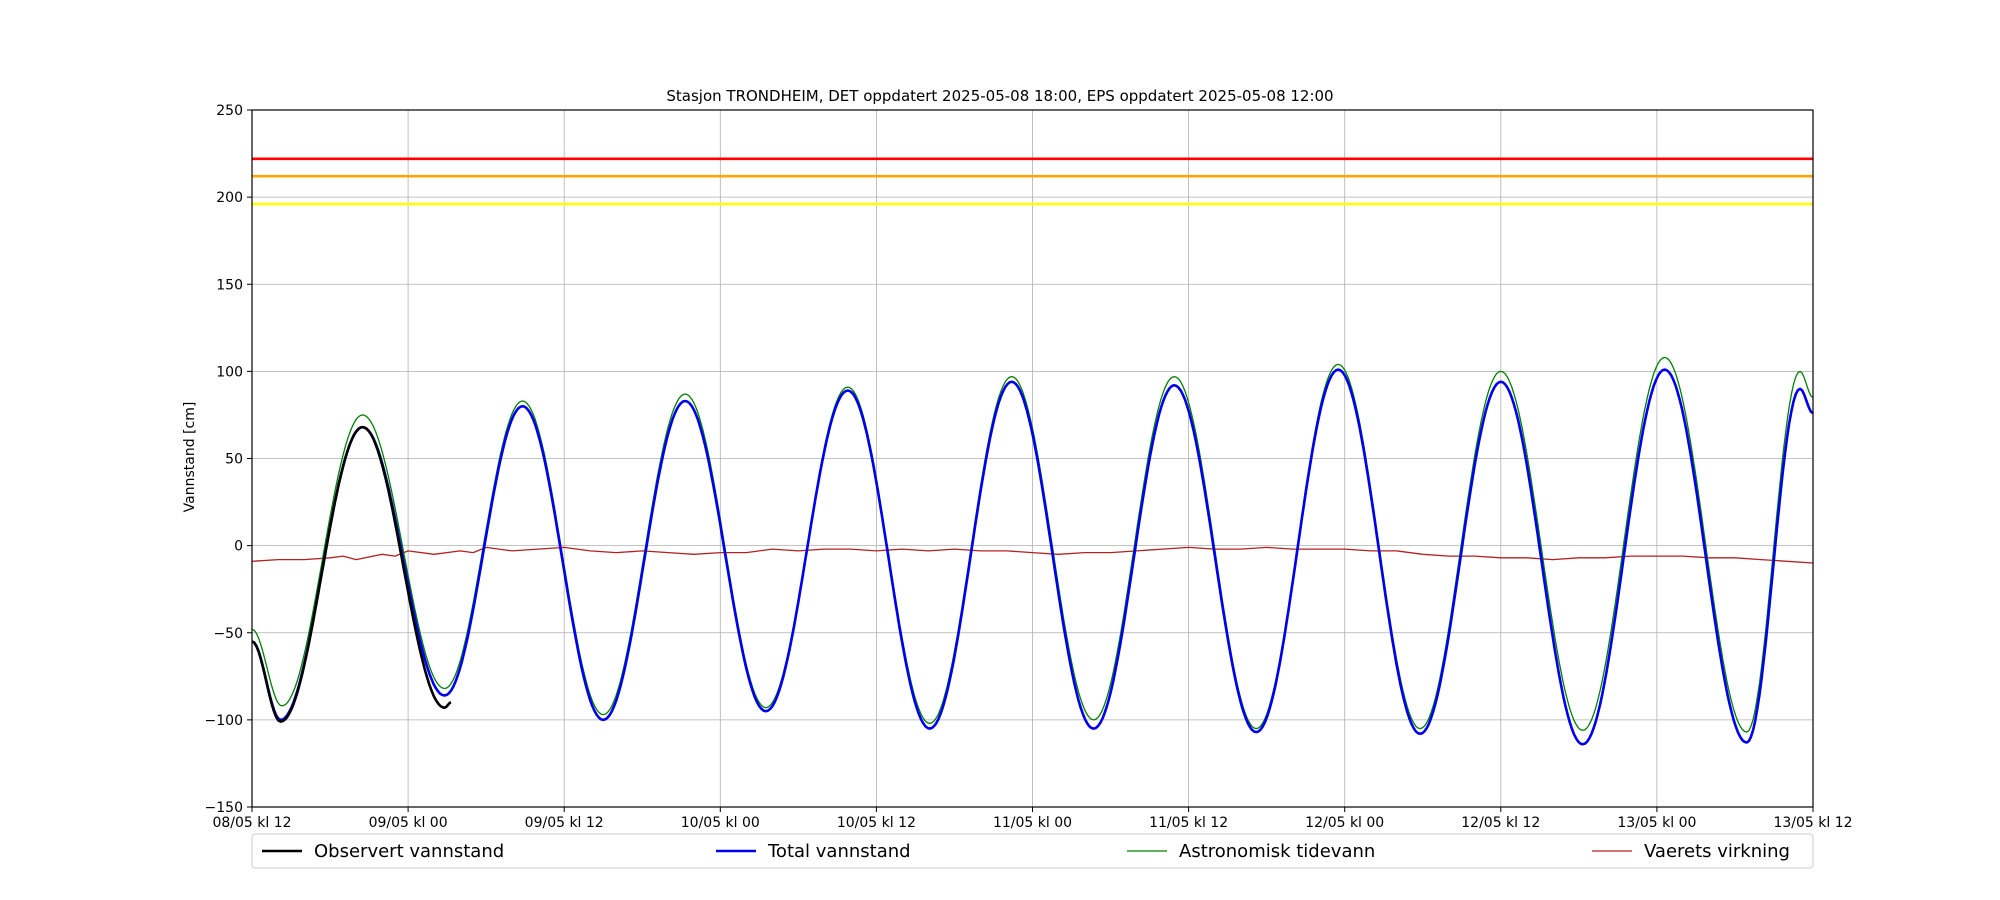 This screenshot has width=2000, height=900. I want to click on x-tick-label: 09/05 kl 12, so click(564, 823).